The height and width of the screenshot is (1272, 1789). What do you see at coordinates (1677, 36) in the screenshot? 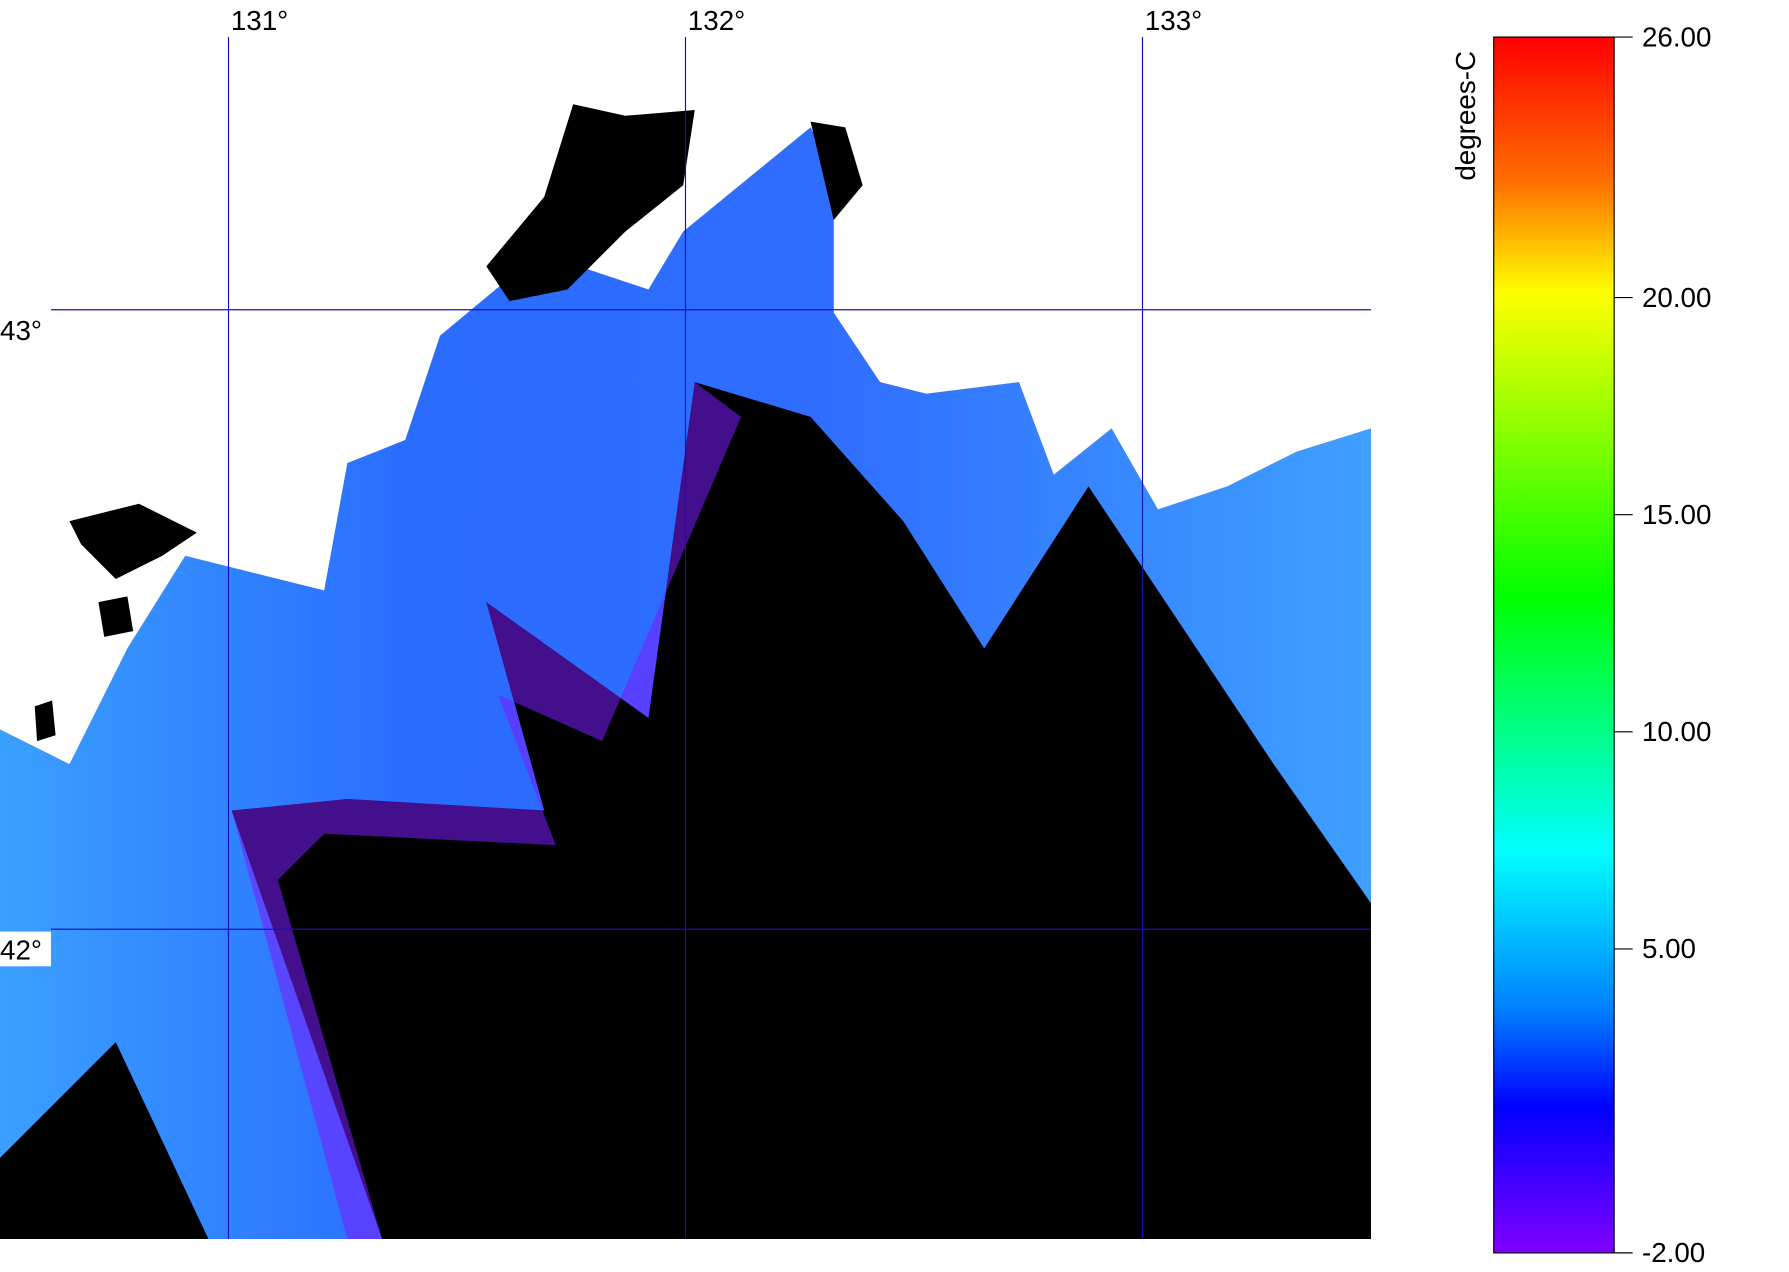
I see `colorbar-tick-label: 26.00` at bounding box center [1677, 36].